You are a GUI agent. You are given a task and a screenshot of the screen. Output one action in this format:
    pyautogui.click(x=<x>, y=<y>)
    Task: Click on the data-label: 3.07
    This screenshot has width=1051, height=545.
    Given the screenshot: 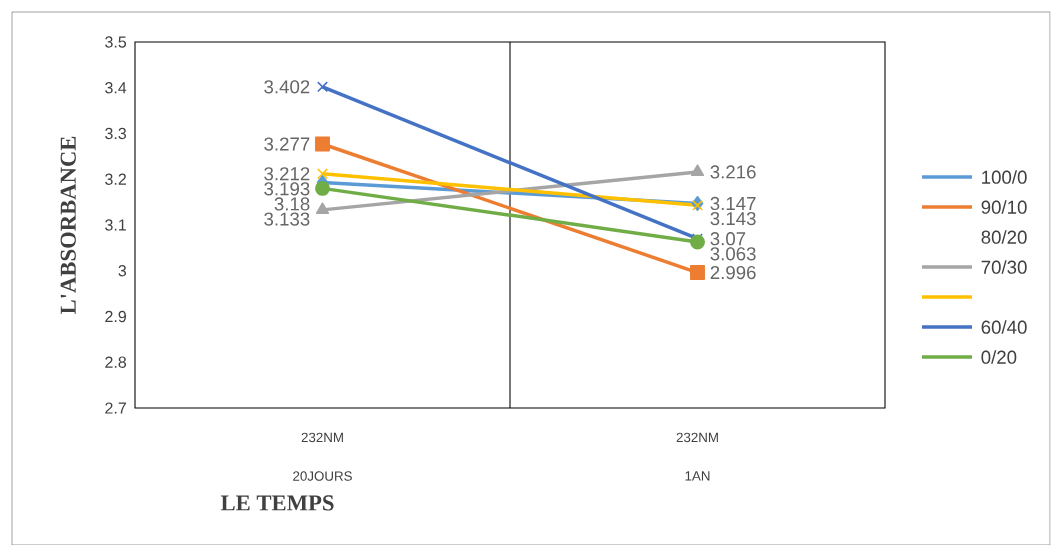 What is the action you would take?
    pyautogui.click(x=728, y=239)
    